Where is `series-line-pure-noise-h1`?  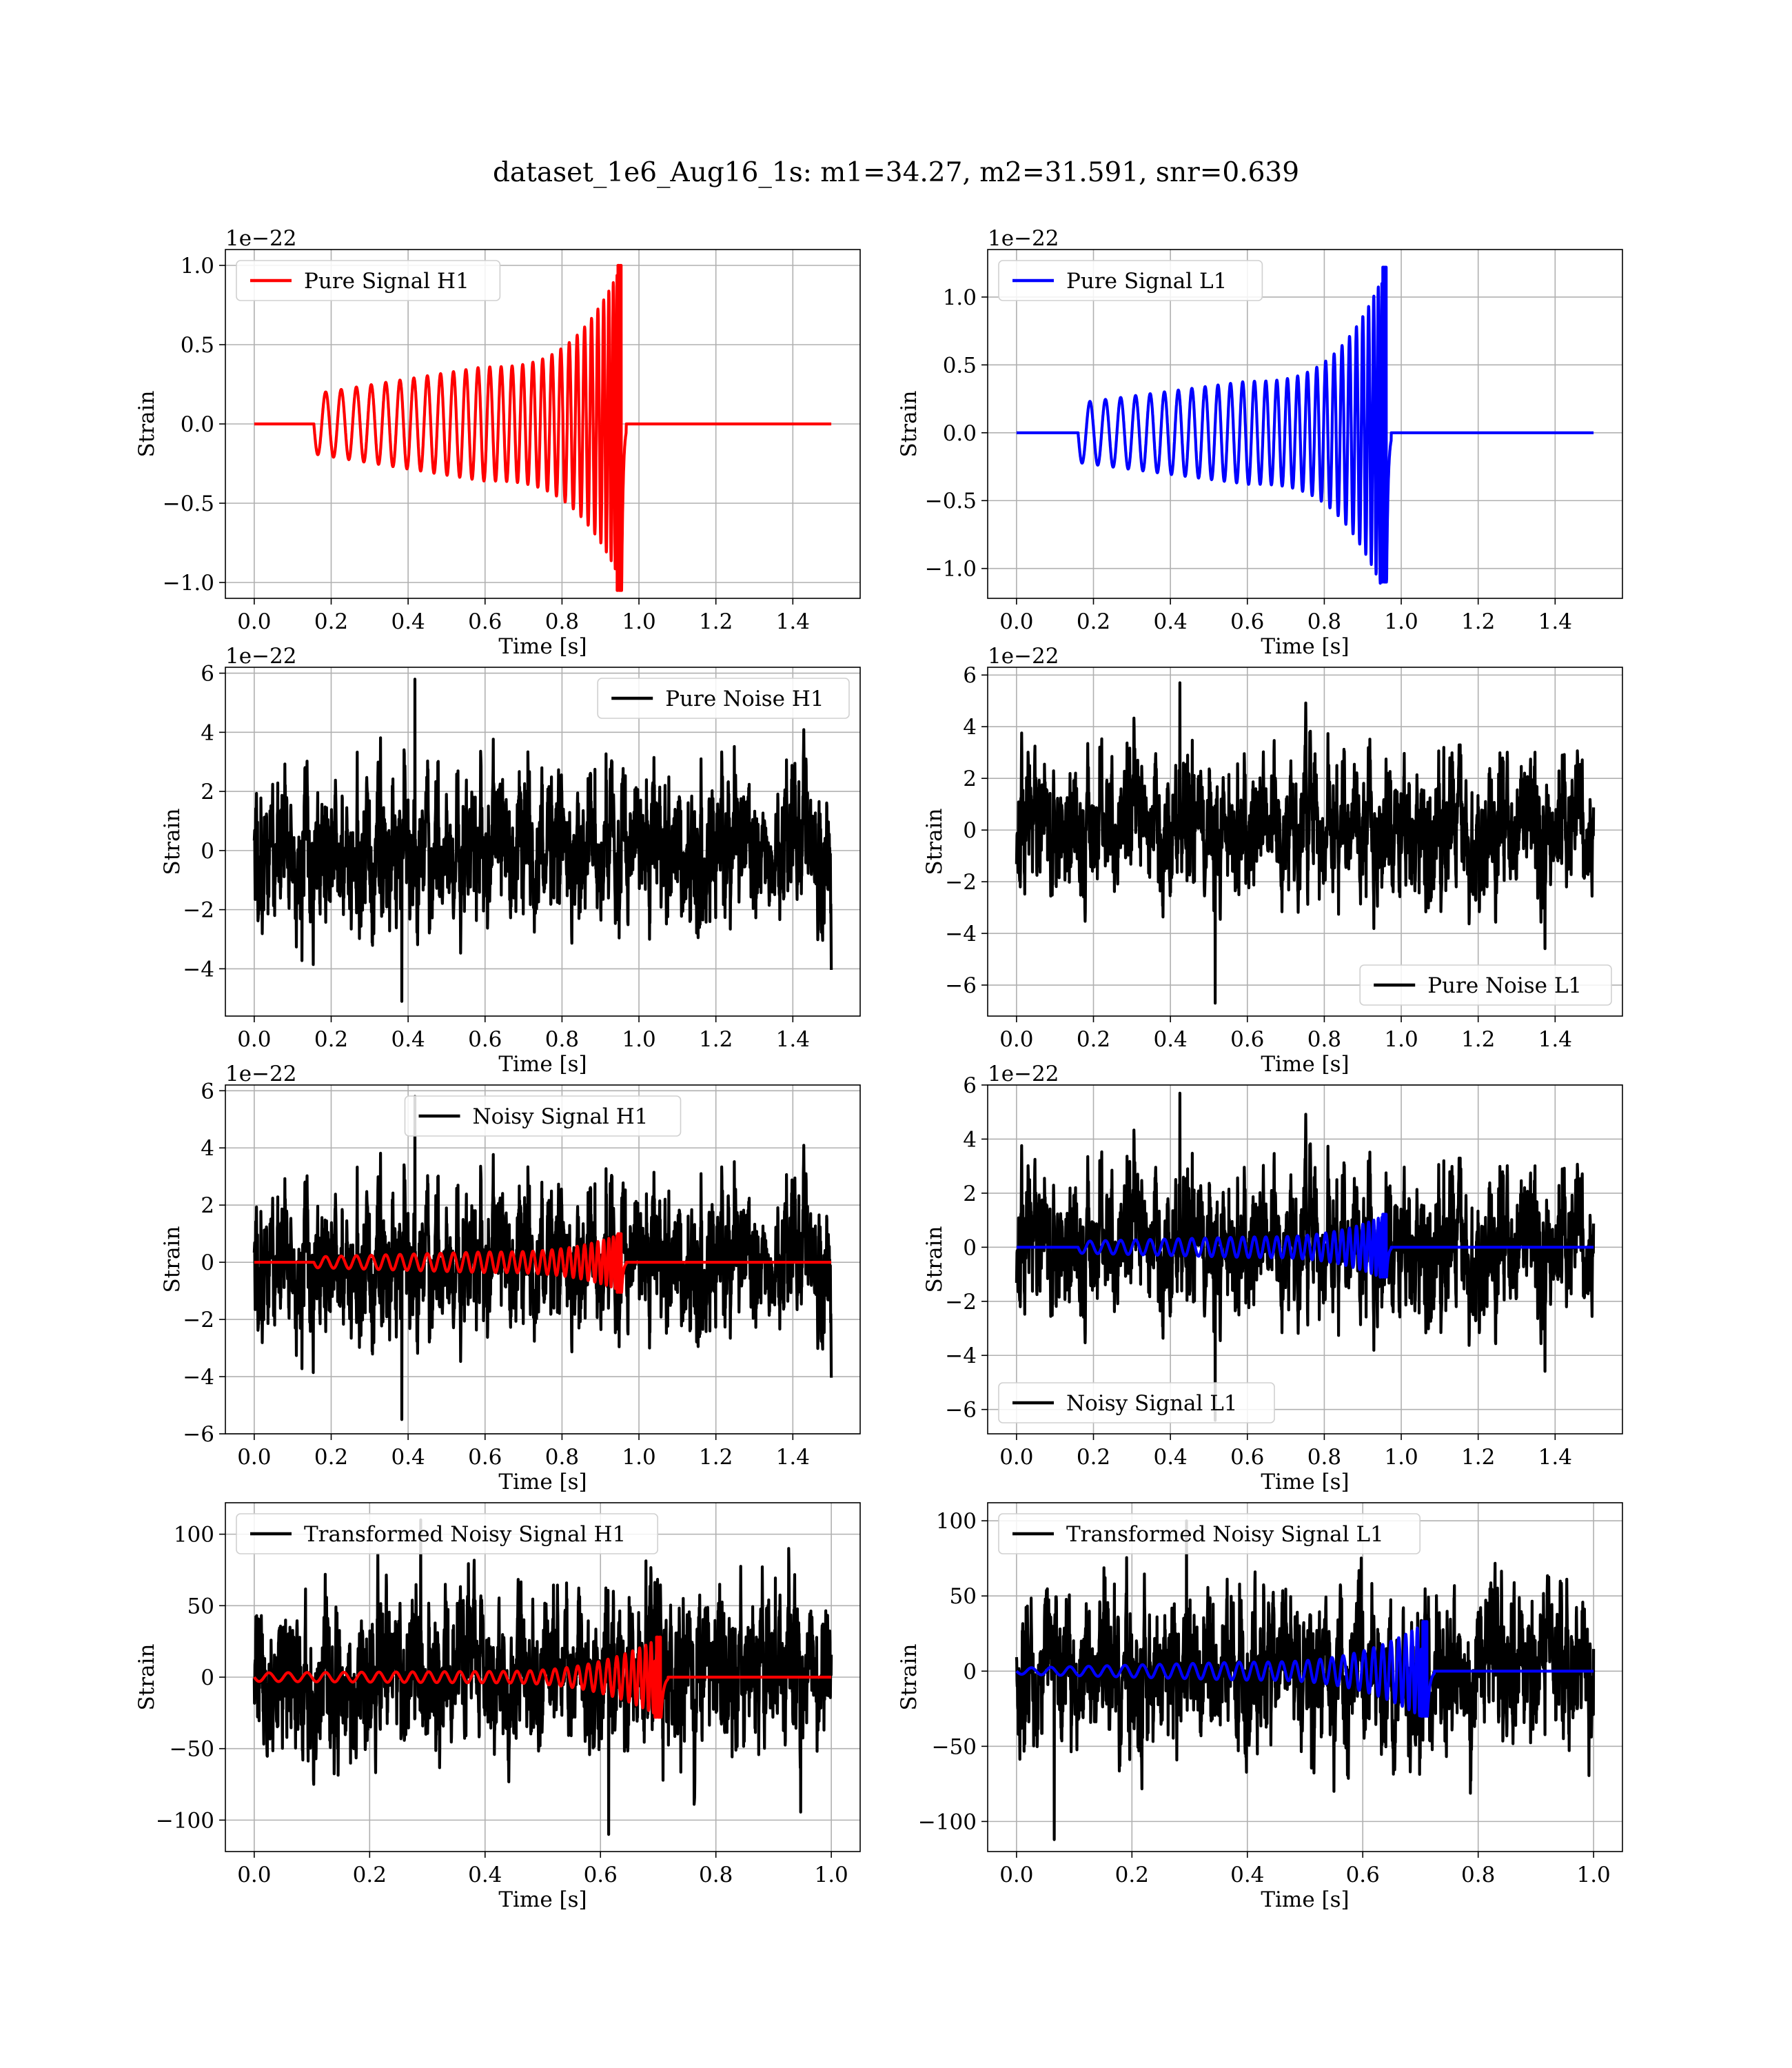
series-line-pure-noise-h1 is located at coordinates (542, 840).